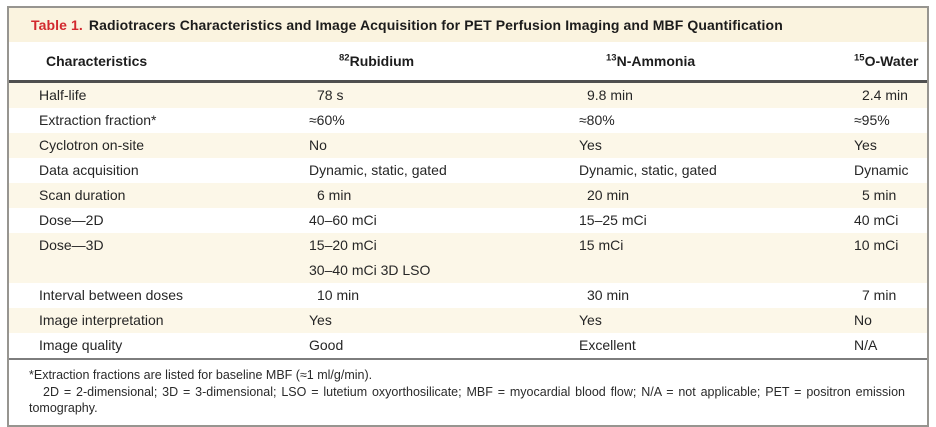  I want to click on cell-value: N/A, so click(866, 345).